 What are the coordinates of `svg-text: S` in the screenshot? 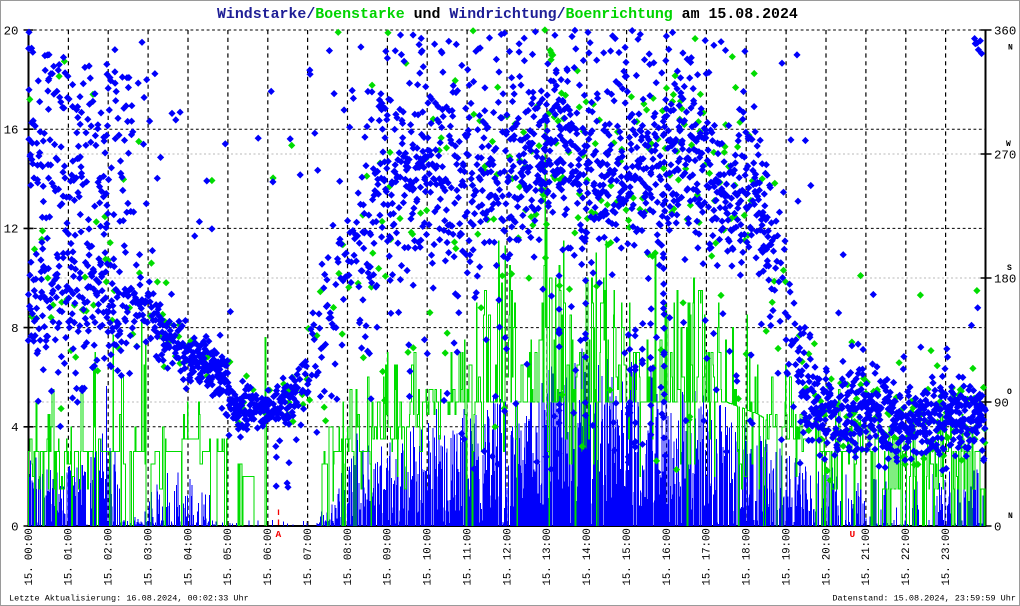 It's located at (1009, 268).